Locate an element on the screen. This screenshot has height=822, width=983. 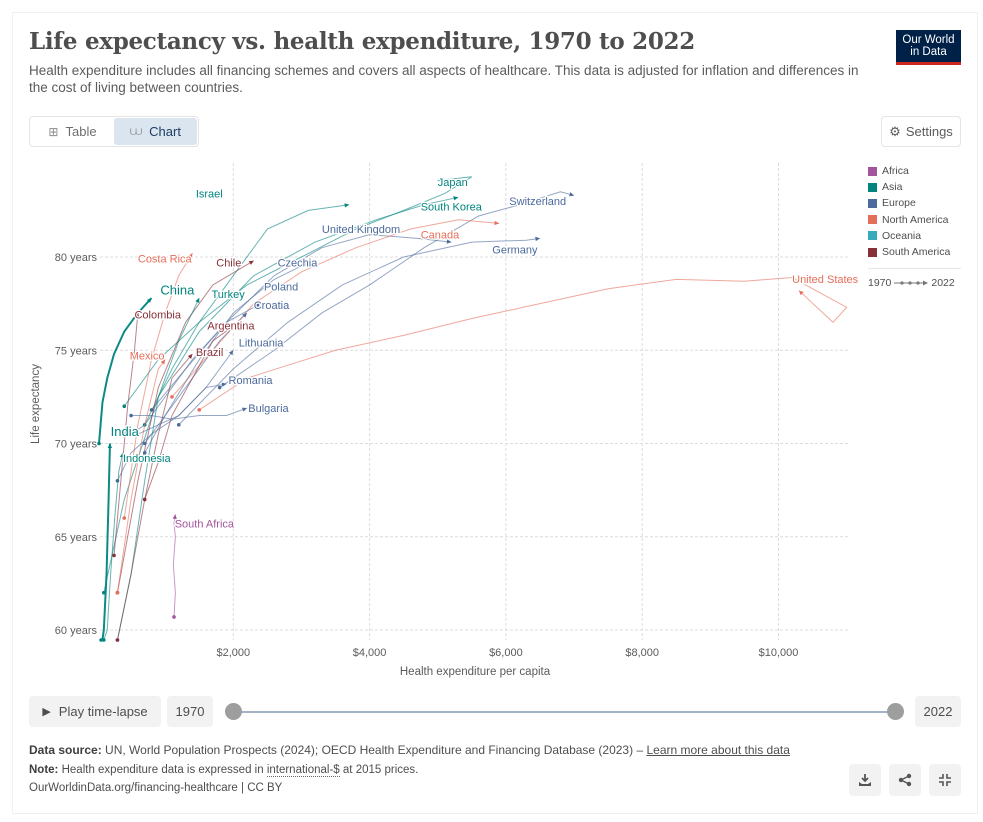
series-line-colombia is located at coordinates (126, 434).